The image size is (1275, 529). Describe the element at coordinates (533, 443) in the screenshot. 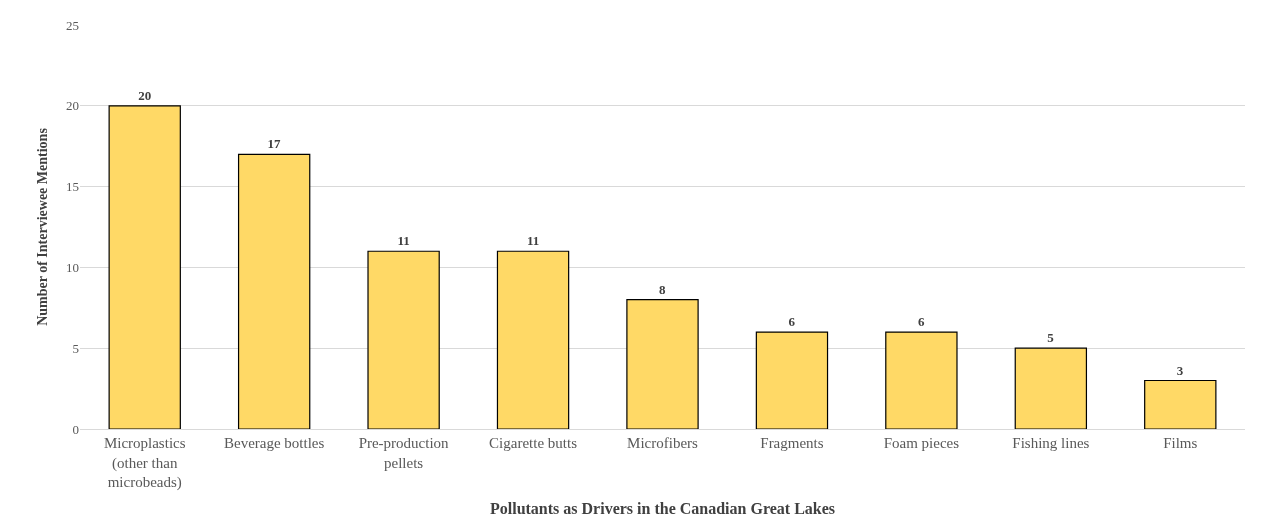

I see `x-tick-label: Cigarette butts` at that location.